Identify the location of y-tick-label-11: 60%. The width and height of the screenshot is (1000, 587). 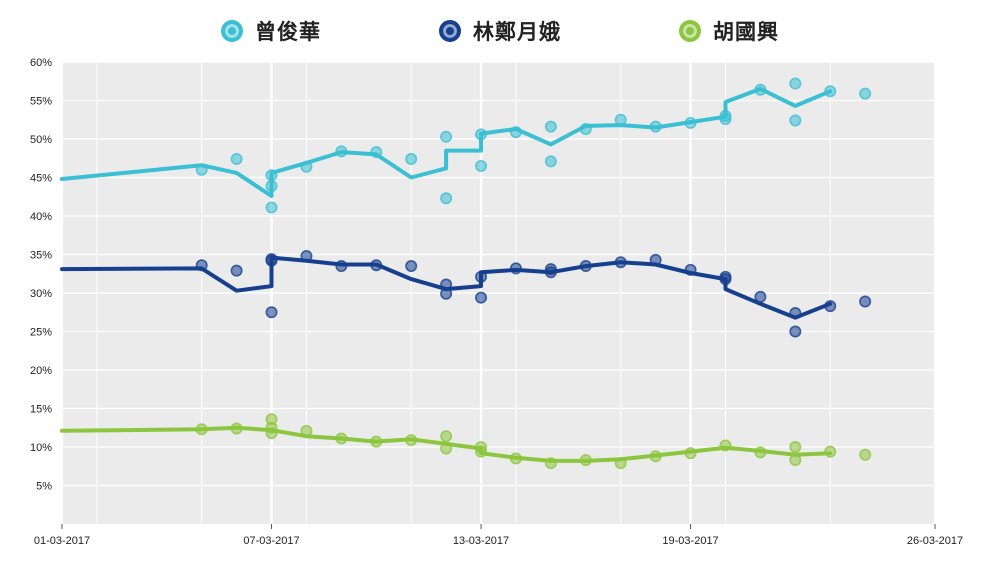
(41, 63).